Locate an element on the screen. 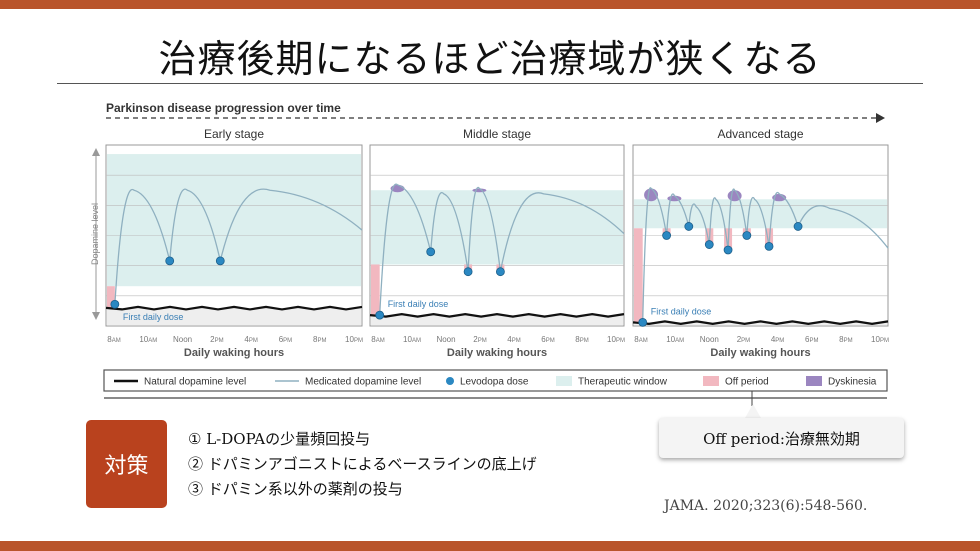  measure-item: ③ ドパミン系以外の薬剤の投与 is located at coordinates (295, 489).